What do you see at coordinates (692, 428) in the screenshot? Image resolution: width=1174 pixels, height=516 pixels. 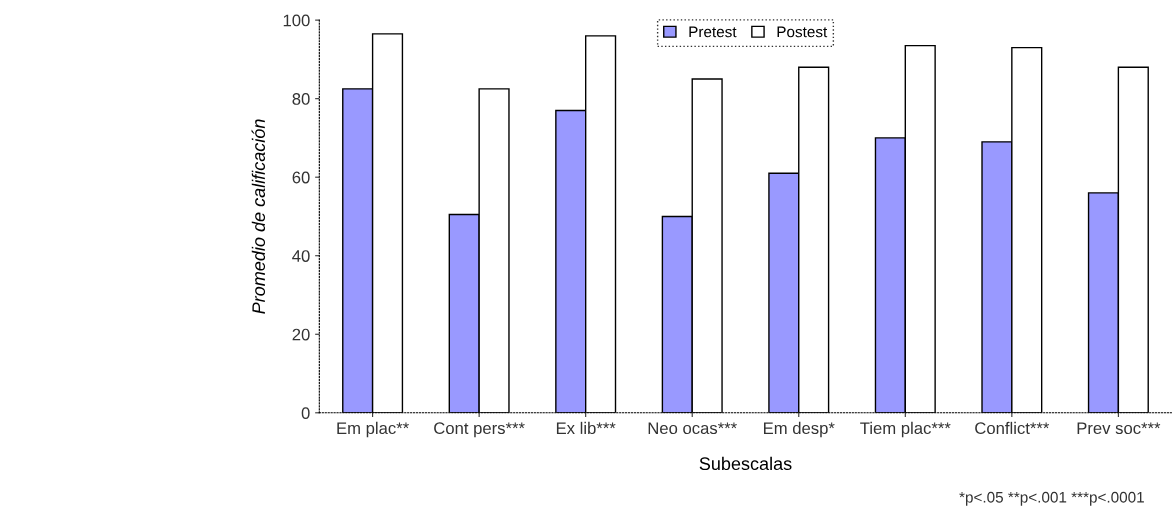 I see `x-tick-label: Neo ocas***` at bounding box center [692, 428].